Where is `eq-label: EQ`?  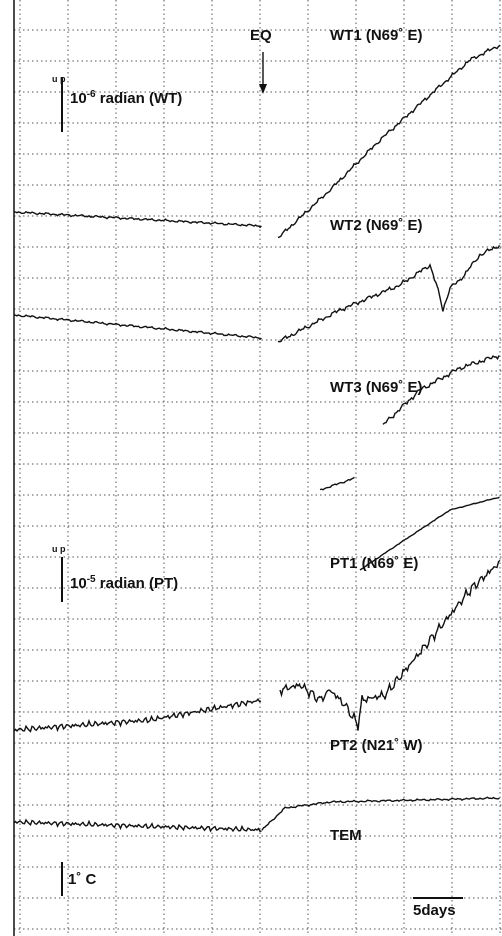 eq-label: EQ is located at coordinates (261, 35).